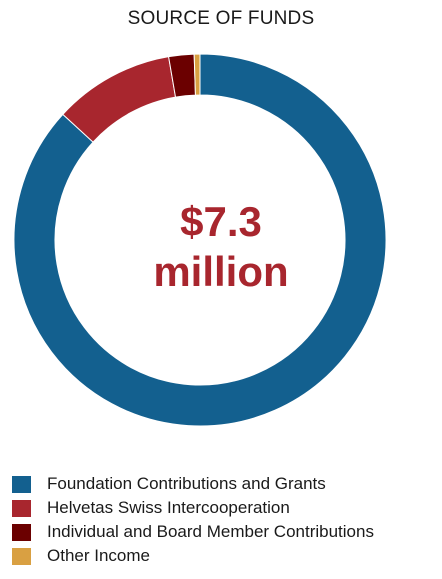 This screenshot has width=442, height=579. Describe the element at coordinates (221, 271) in the screenshot. I see `center-value-line-2: million` at that location.